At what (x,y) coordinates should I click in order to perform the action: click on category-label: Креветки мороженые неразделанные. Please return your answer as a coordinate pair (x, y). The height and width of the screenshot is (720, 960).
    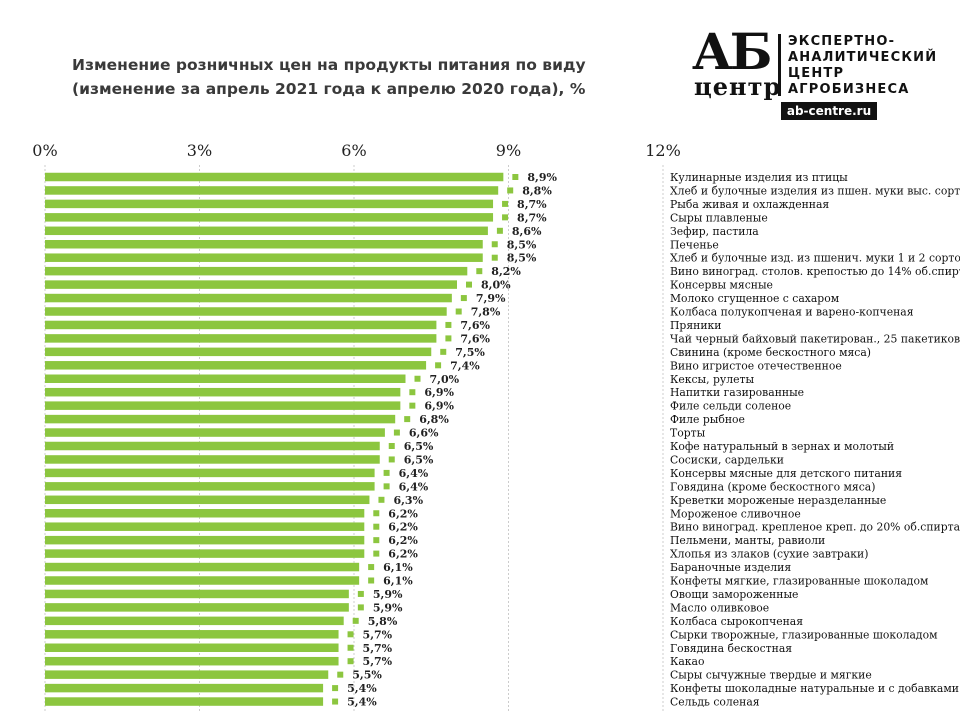
    Looking at the image, I should click on (778, 500).